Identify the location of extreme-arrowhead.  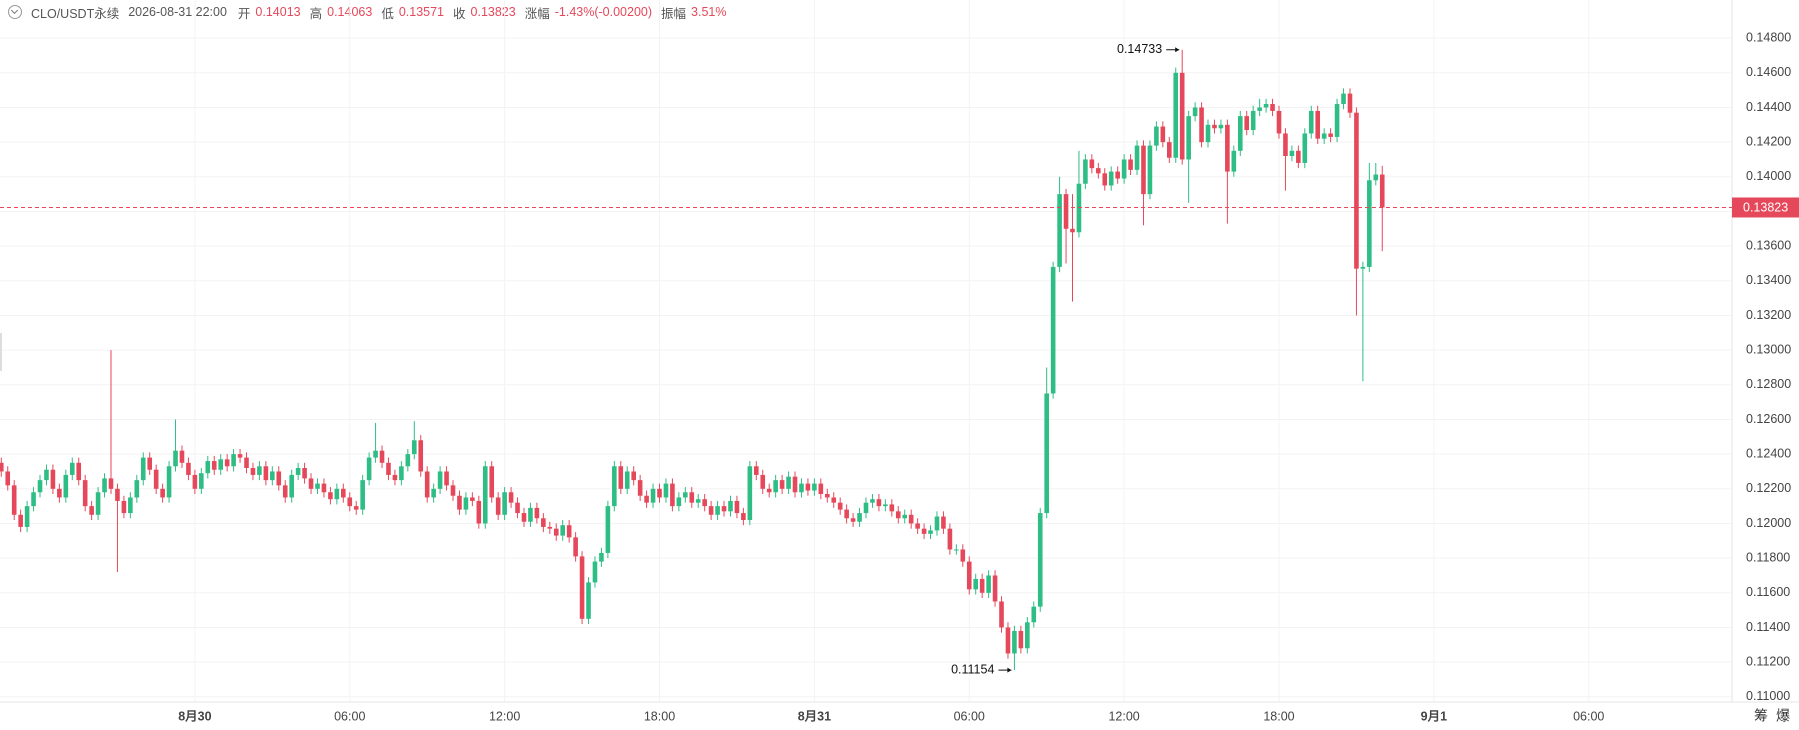
(1177, 50).